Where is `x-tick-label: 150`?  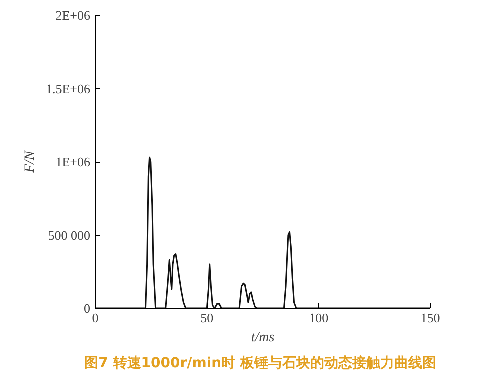 x-tick-label: 150 is located at coordinates (430, 318).